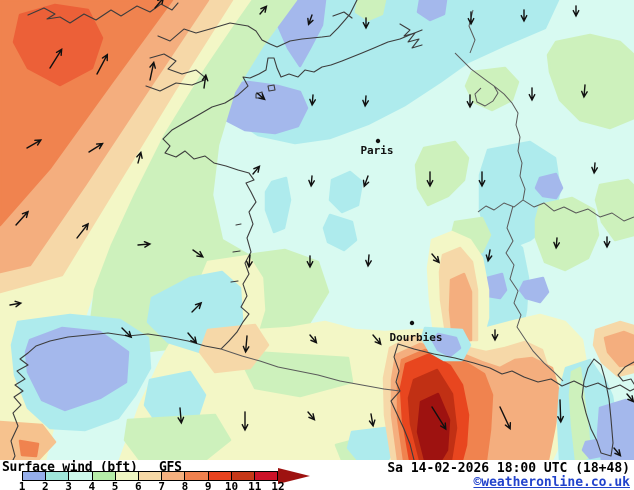  Describe the element at coordinates (294, 476) in the screenshot. I see `scale-arrowhead-icon` at that location.